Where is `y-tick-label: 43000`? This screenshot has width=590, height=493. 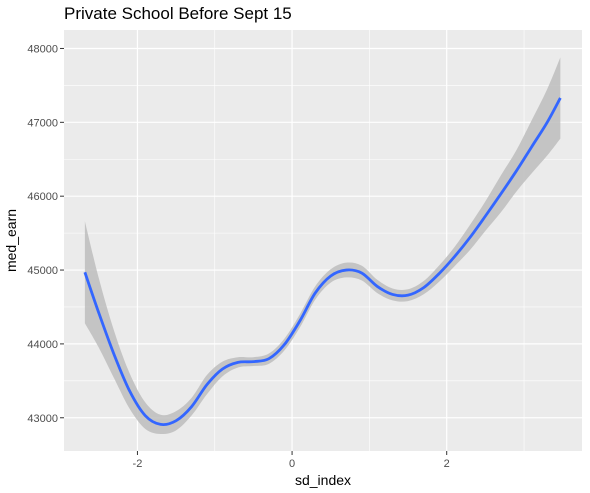
y-tick-label: 43000 is located at coordinates (42, 419).